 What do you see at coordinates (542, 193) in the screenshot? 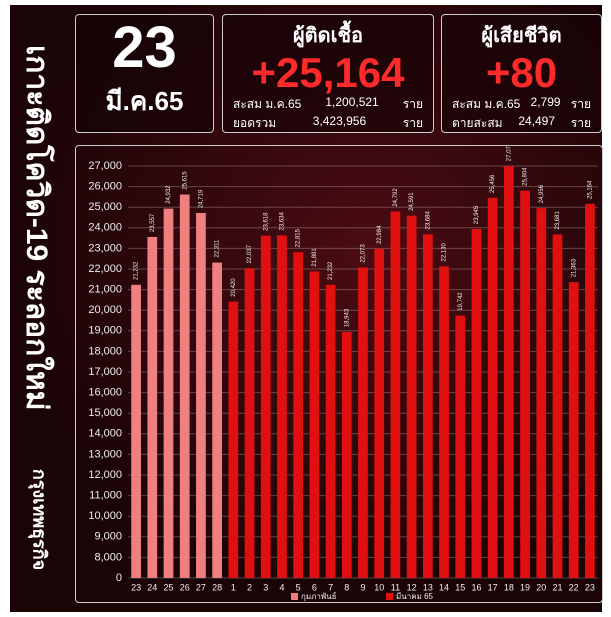
I see `value-label: 24,956` at bounding box center [542, 193].